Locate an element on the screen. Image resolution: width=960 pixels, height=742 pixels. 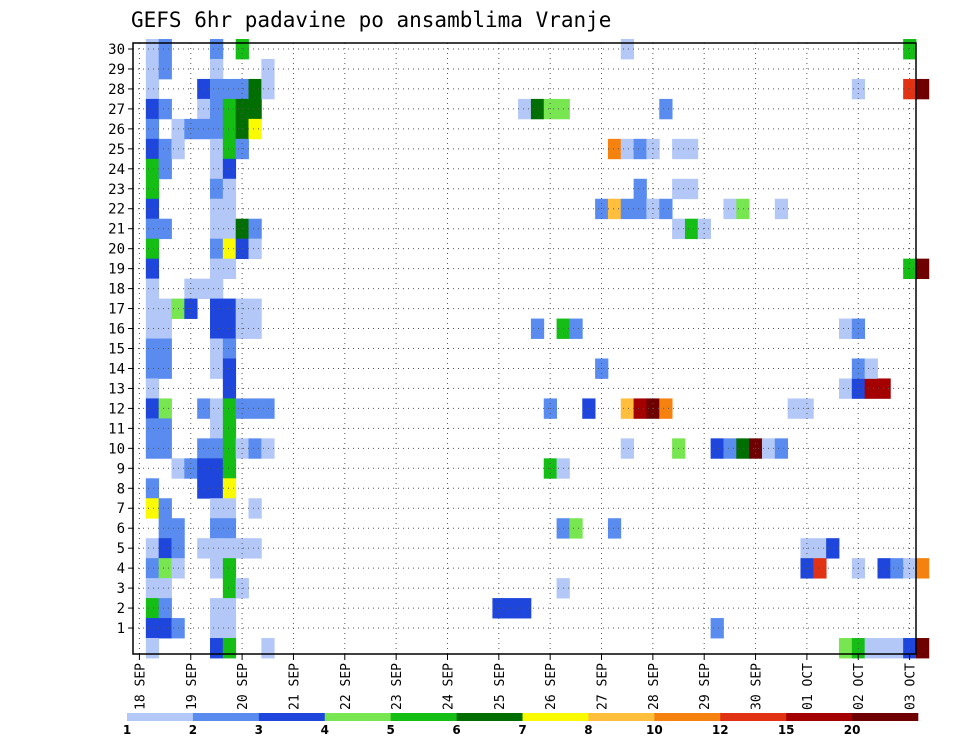
x-tick-label: 29 SEP is located at coordinates (705, 686).